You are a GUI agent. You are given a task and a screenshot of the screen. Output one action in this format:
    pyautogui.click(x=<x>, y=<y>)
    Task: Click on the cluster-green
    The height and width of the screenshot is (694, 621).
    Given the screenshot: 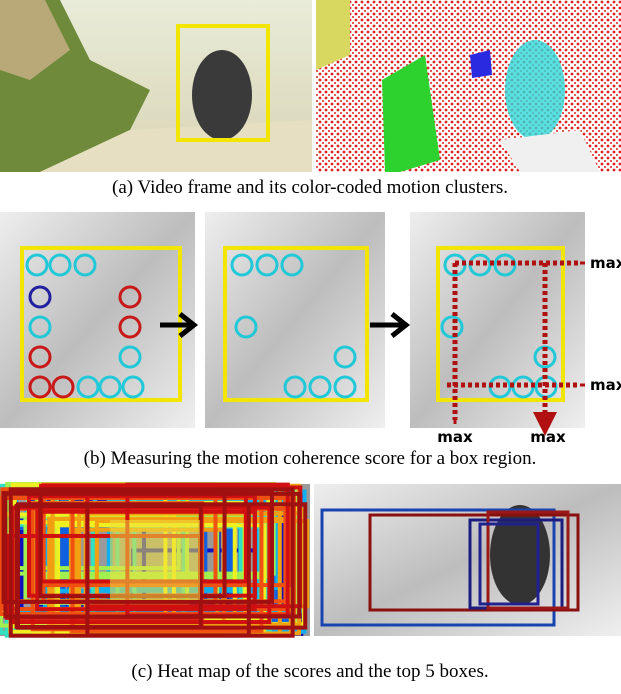 What is the action you would take?
    pyautogui.click(x=411, y=113)
    